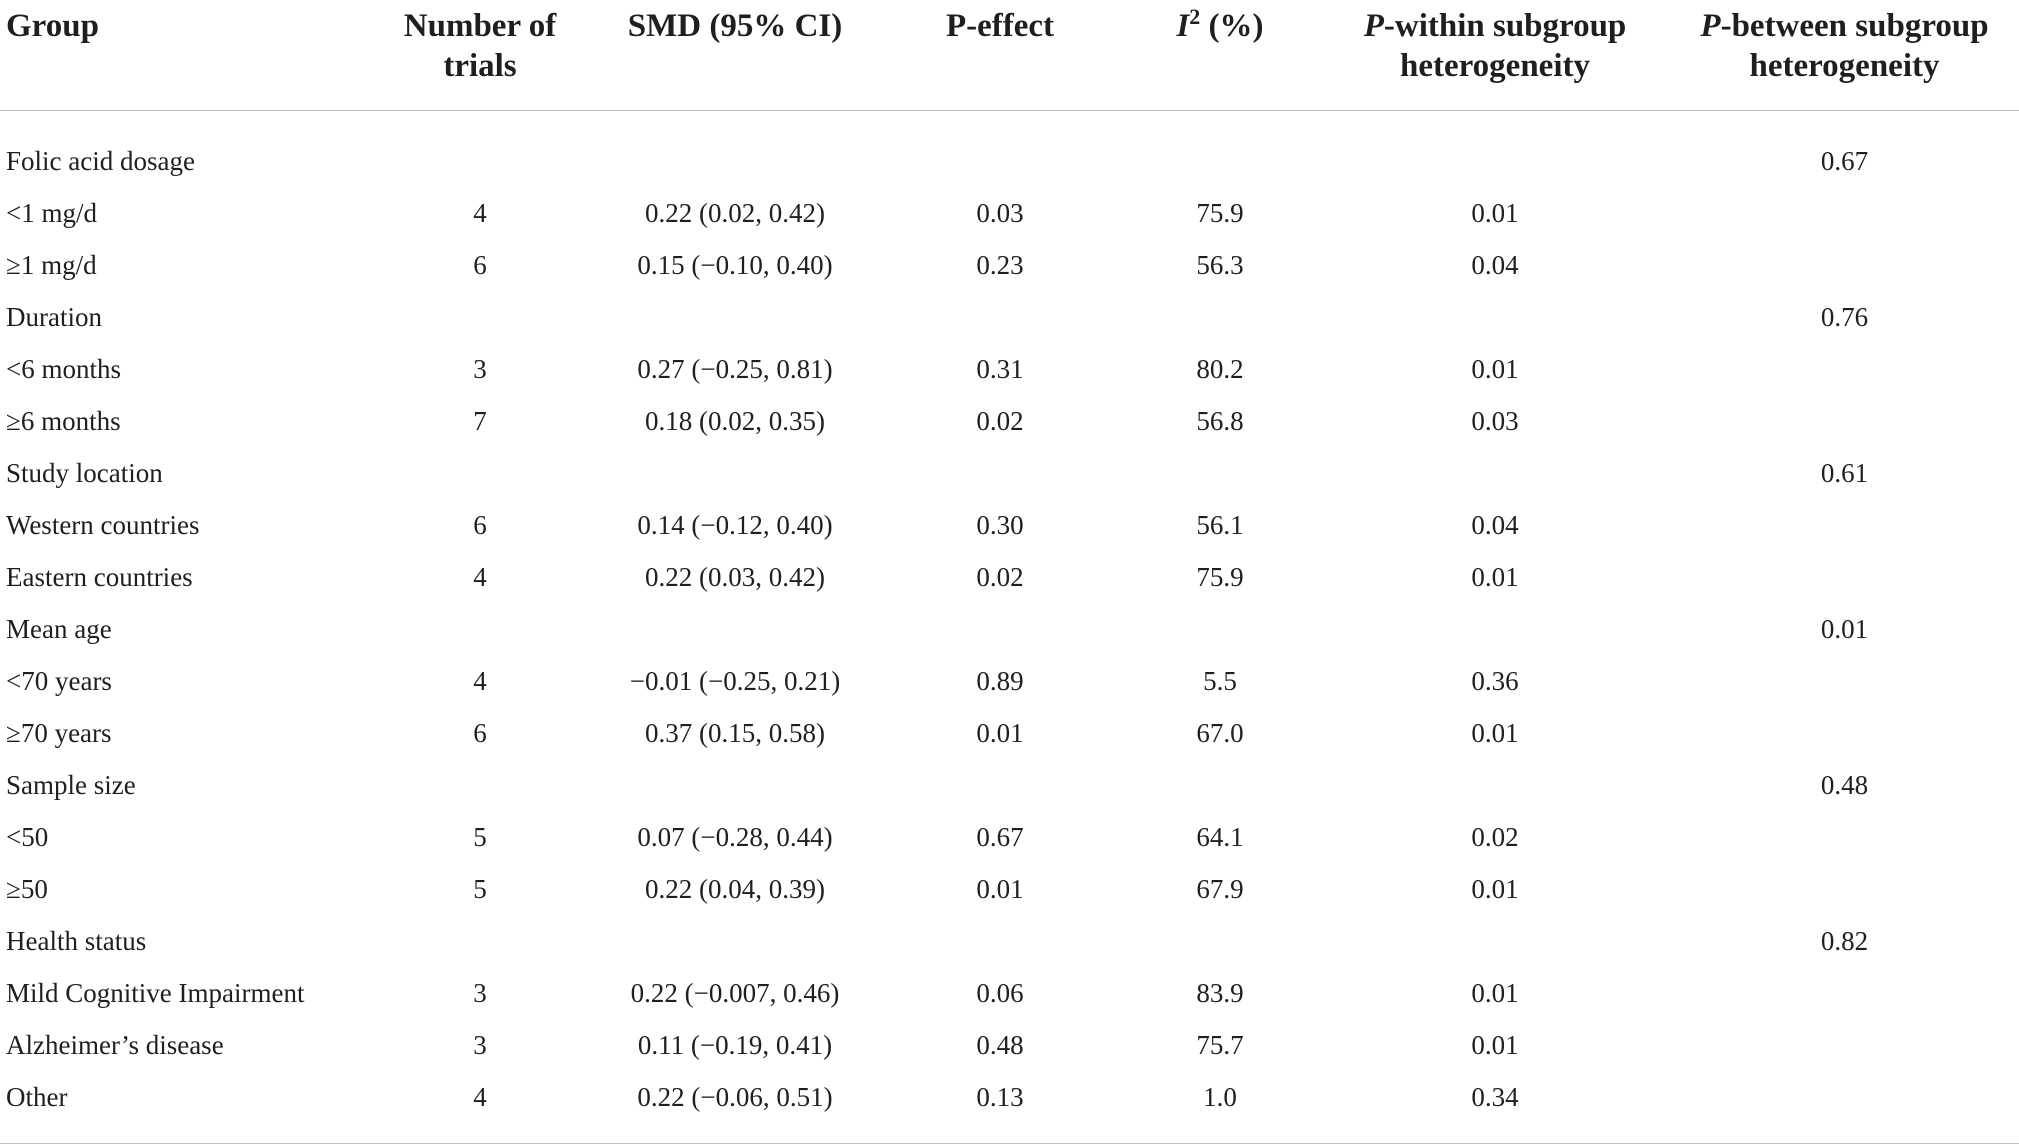 Image resolution: width=2019 pixels, height=1144 pixels. Describe the element at coordinates (1220, 525) in the screenshot. I see `cell-i2: 56.1` at that location.